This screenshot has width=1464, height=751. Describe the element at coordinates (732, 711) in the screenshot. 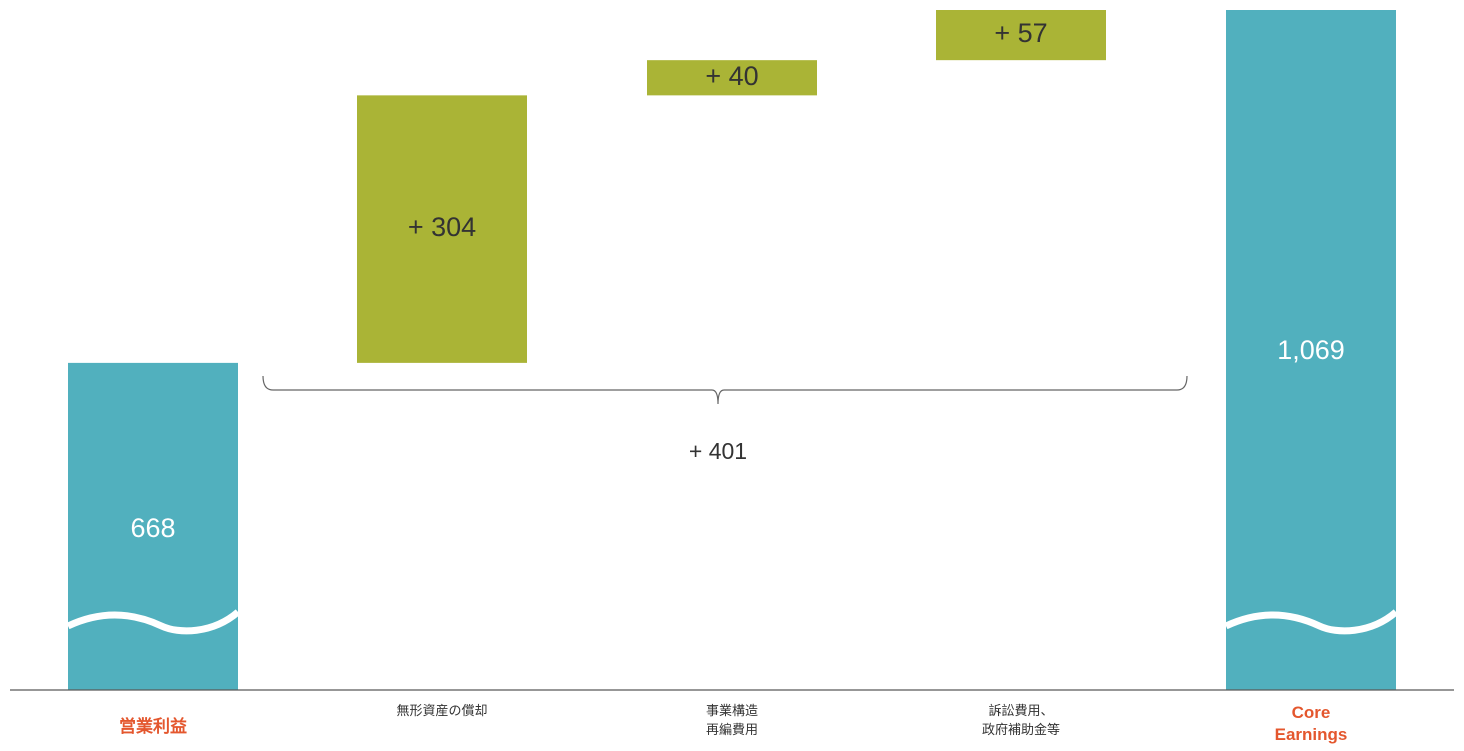

I see `category-label-line: 事業構造` at that location.